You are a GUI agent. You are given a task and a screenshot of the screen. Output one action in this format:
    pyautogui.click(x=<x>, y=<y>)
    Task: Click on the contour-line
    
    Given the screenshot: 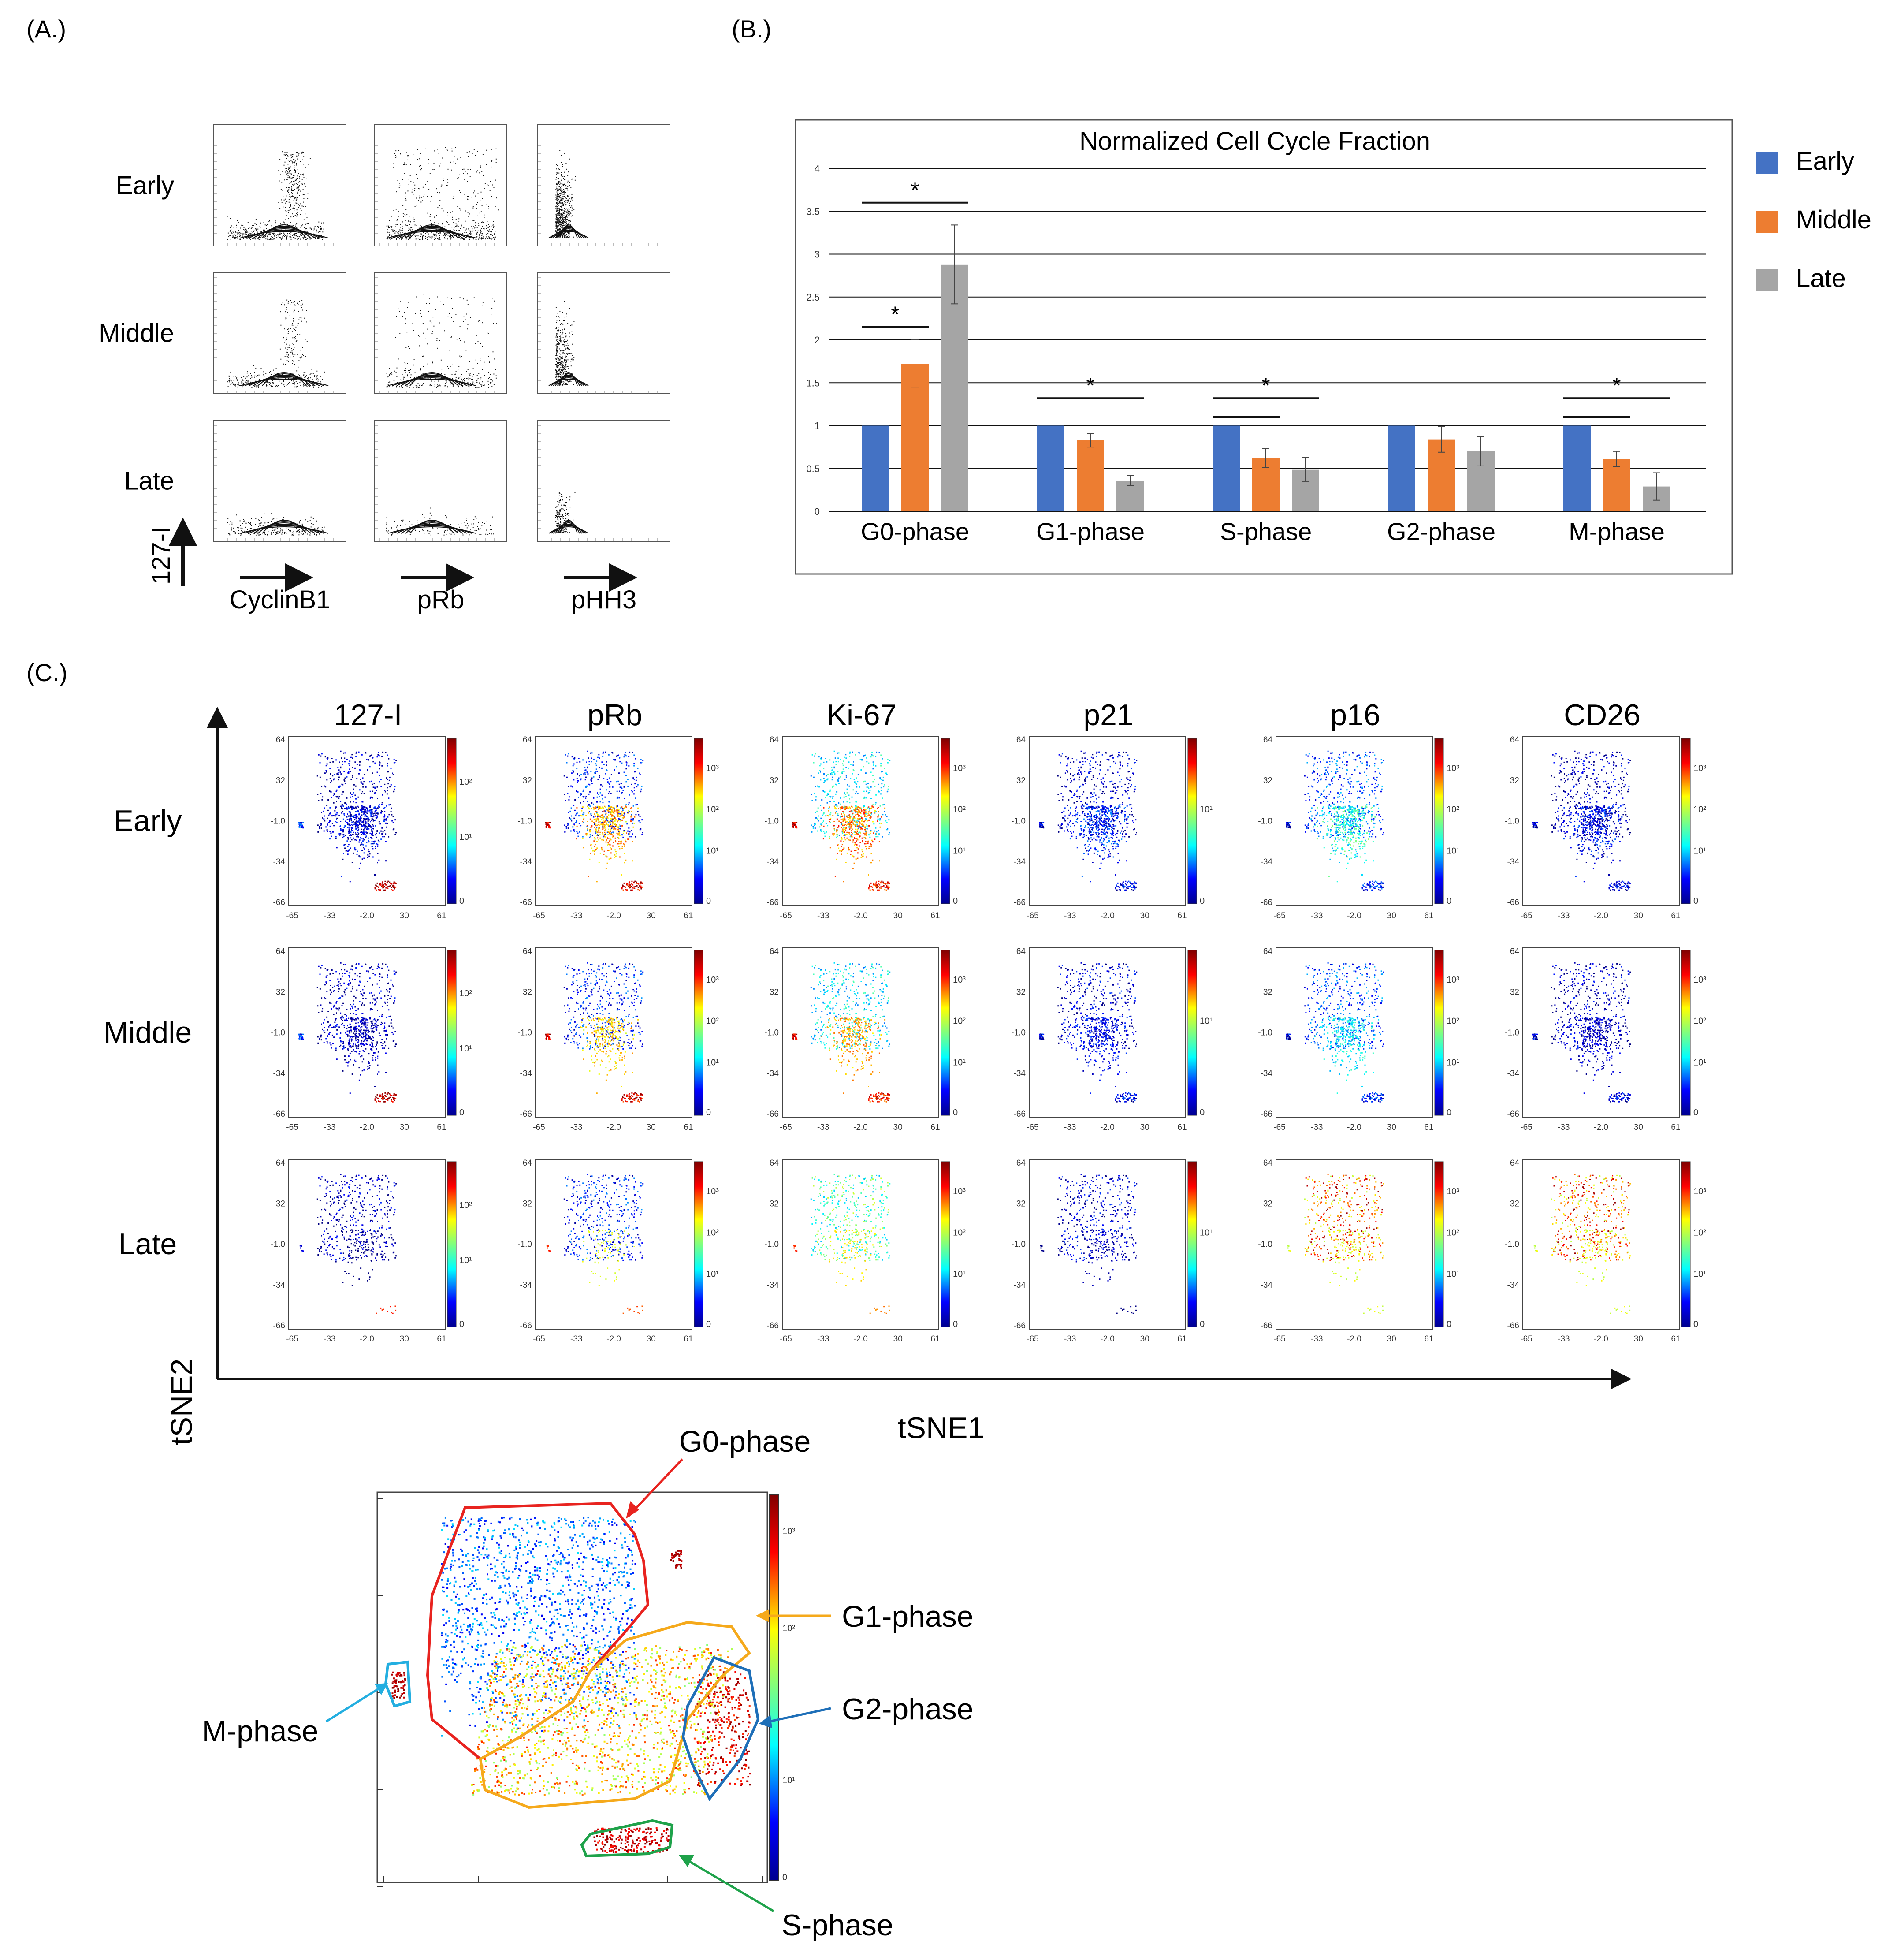 What is the action you would take?
    pyautogui.click(x=284, y=380)
    